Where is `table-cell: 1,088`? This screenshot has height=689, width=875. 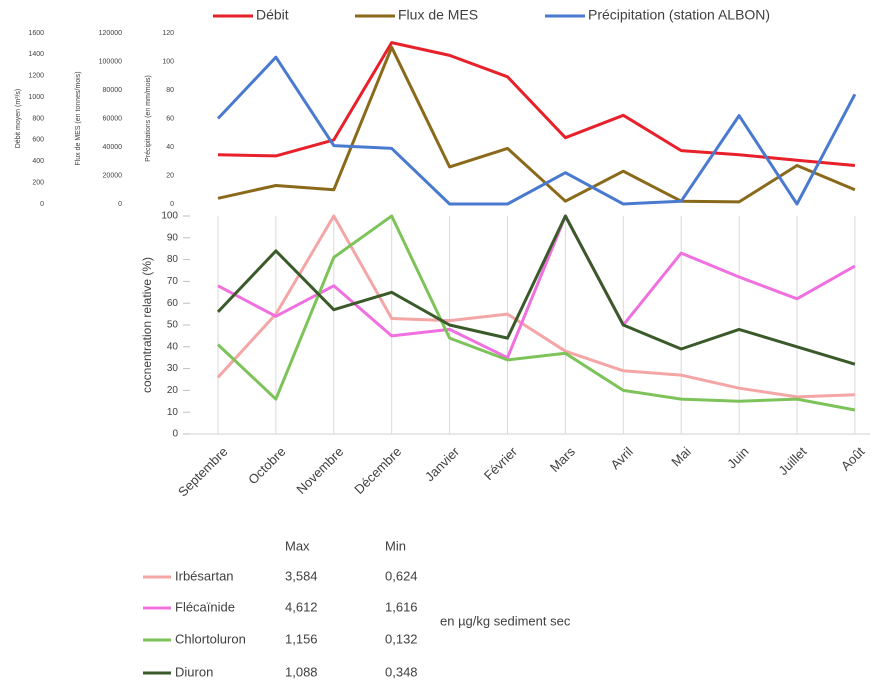
table-cell: 1,088 is located at coordinates (301, 671).